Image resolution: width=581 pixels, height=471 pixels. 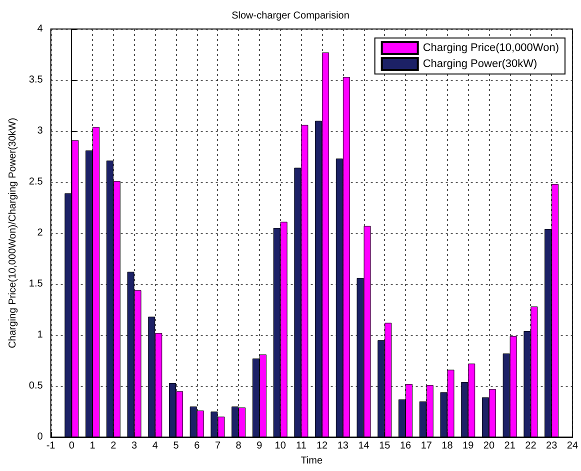 I want to click on y-tick-label: 2.5, so click(x=36, y=182).